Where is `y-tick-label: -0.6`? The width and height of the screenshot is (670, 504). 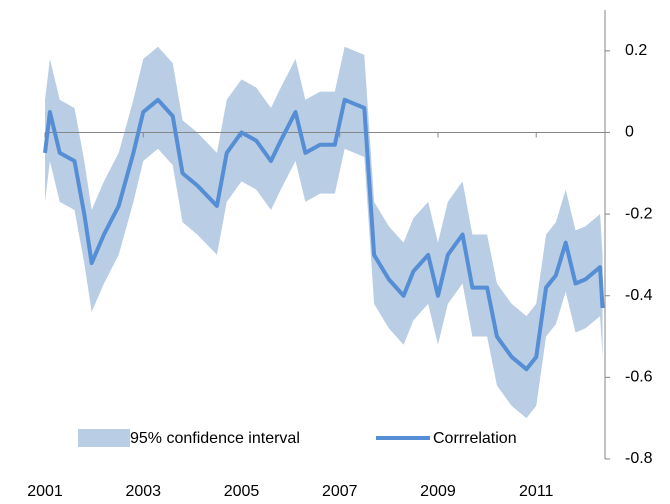 y-tick-label: -0.6 is located at coordinates (639, 377).